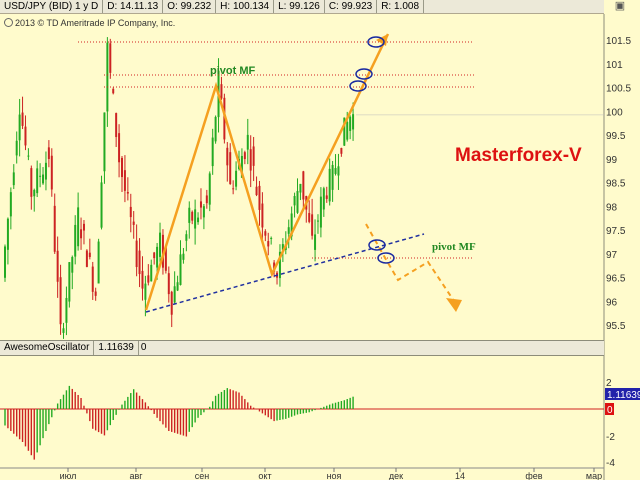 The height and width of the screenshot is (480, 640). I want to click on price-tick-label: 97, so click(612, 255).